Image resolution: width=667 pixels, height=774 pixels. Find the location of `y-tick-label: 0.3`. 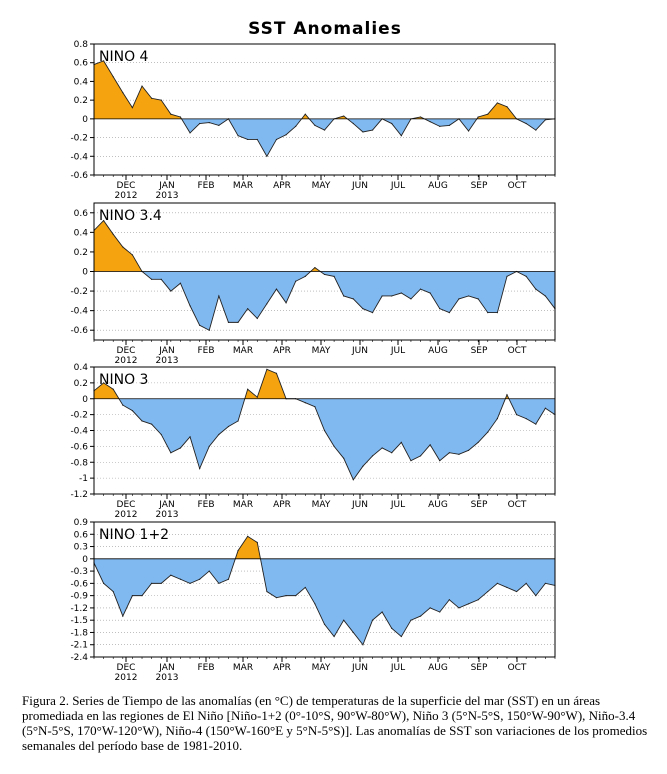

y-tick-label: 0.3 is located at coordinates (81, 548).